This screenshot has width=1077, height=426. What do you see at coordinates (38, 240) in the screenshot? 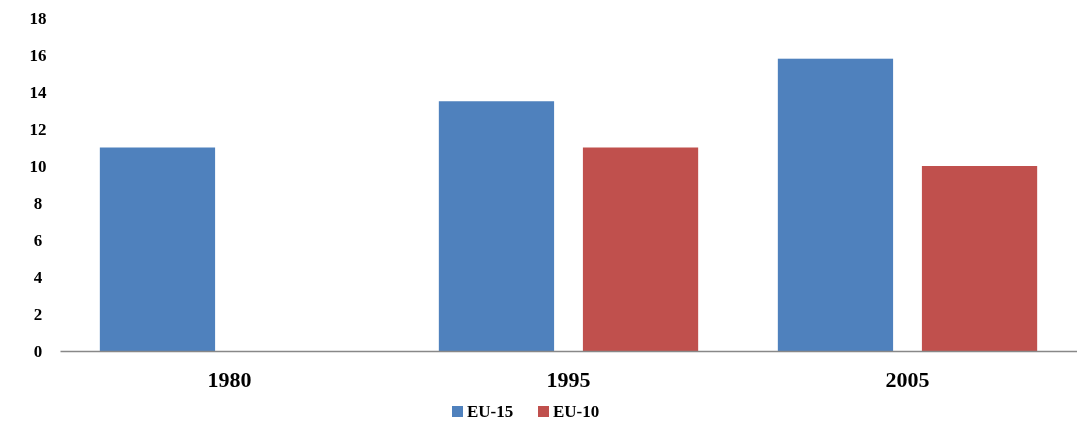
I see `y-tick-label: 6` at bounding box center [38, 240].